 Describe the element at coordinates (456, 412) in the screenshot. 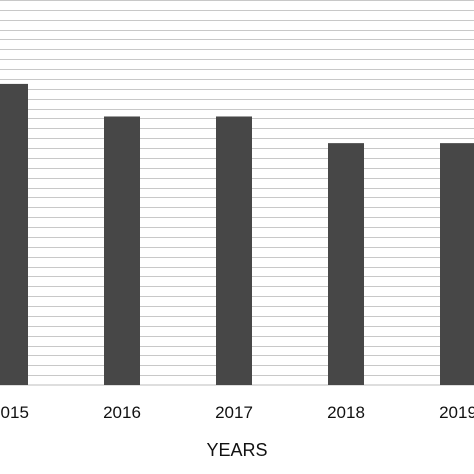

I see `x-tick-2019: 2019` at that location.